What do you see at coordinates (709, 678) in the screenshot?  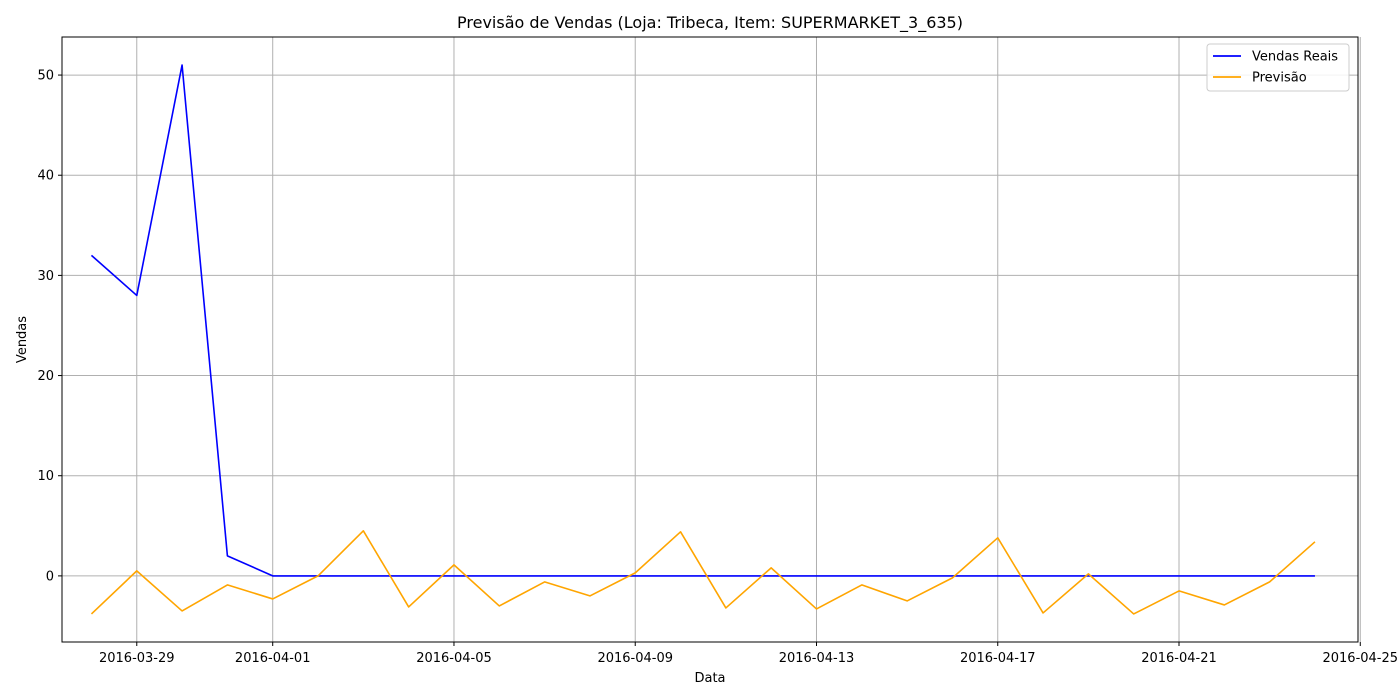 I see `x-axis-title: Data` at bounding box center [709, 678].